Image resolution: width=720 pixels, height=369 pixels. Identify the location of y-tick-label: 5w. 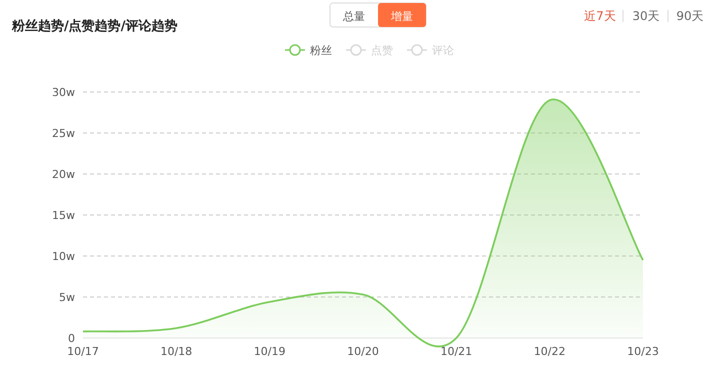
(67, 297).